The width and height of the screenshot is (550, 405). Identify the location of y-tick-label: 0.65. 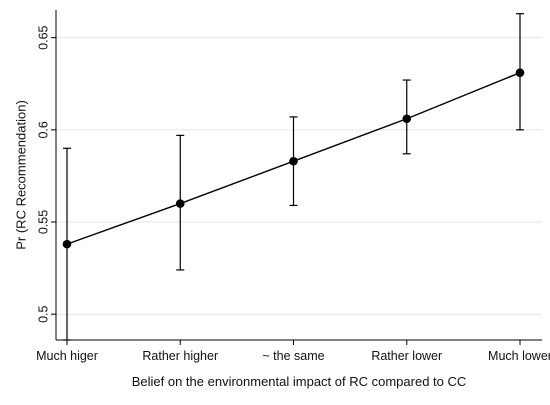
(43, 37).